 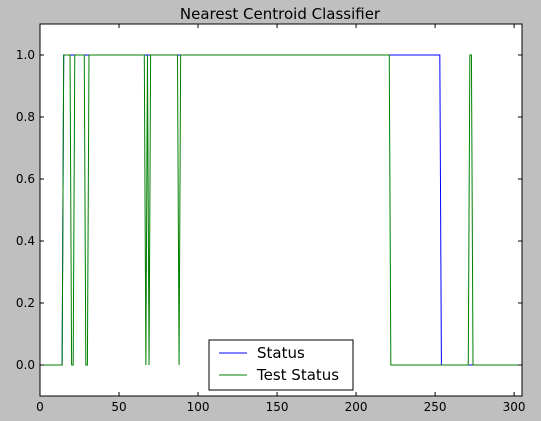 What do you see at coordinates (277, 407) in the screenshot?
I see `x-tick-label: 150` at bounding box center [277, 407].